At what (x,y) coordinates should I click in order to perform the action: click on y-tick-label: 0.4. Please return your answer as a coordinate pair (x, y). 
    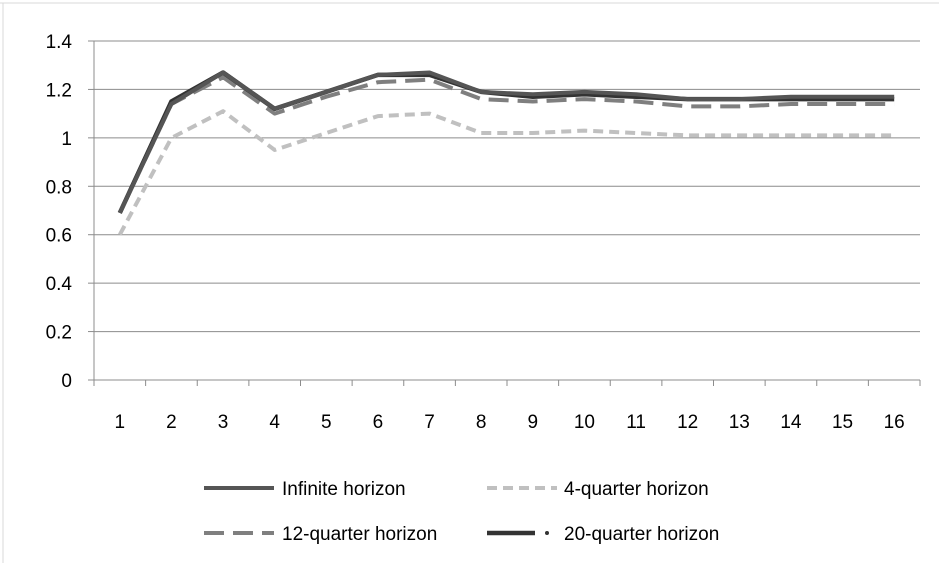
    Looking at the image, I should click on (59, 284).